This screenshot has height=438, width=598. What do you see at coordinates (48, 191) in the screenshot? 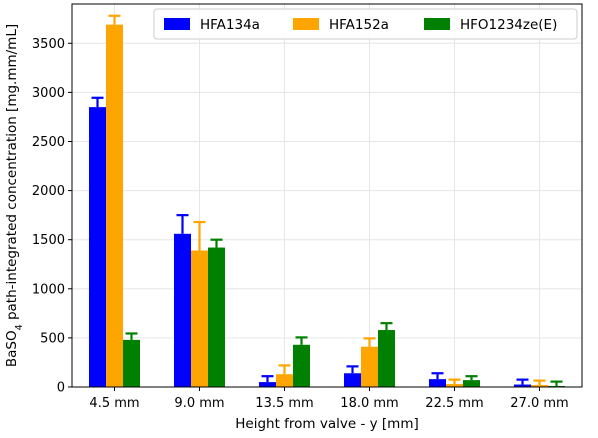
I see `y-tick-label: 2000` at bounding box center [48, 191].